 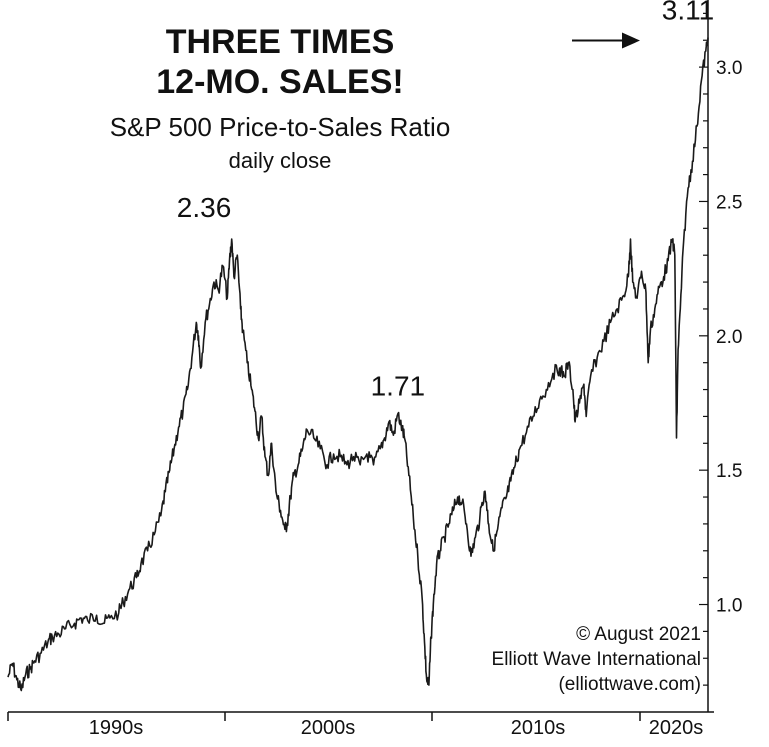 I want to click on arrow-head-icon, so click(x=631, y=40).